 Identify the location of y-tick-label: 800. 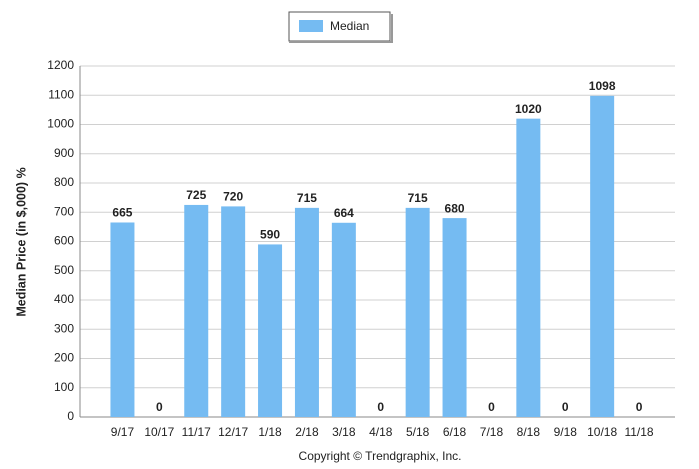
(64, 182).